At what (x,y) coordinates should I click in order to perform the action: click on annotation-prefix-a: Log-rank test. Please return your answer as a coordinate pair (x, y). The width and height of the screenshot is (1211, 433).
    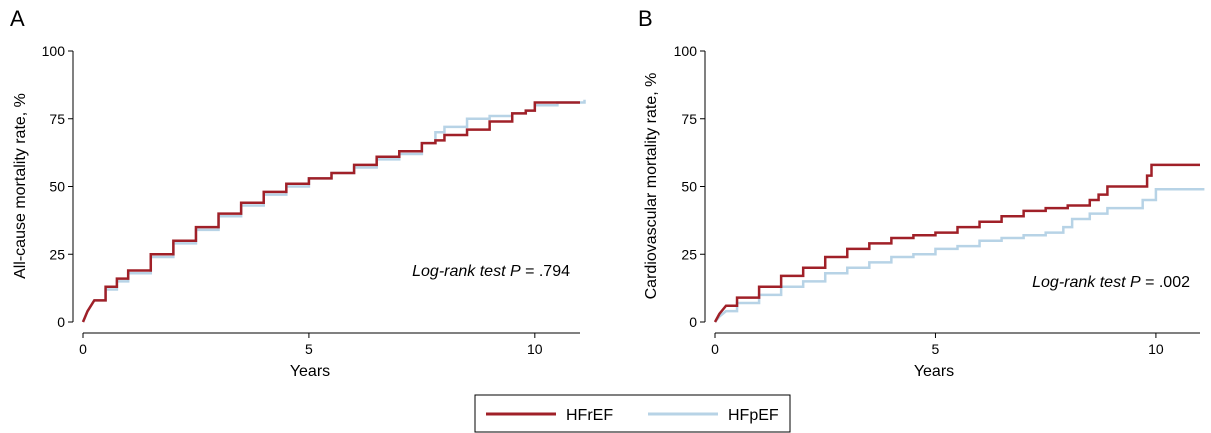
    Looking at the image, I should click on (461, 271).